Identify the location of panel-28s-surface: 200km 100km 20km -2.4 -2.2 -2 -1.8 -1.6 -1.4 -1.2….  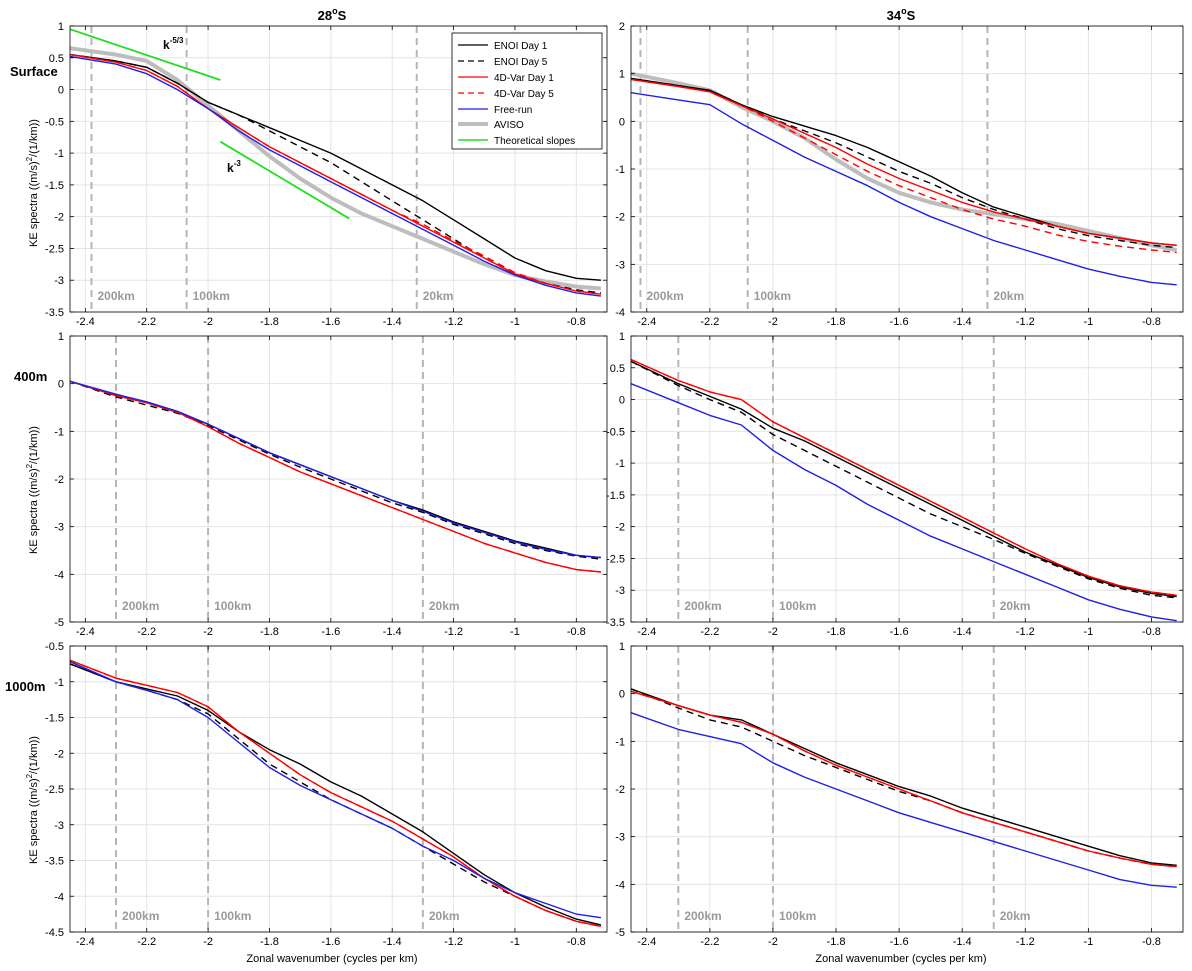
(326, 174).